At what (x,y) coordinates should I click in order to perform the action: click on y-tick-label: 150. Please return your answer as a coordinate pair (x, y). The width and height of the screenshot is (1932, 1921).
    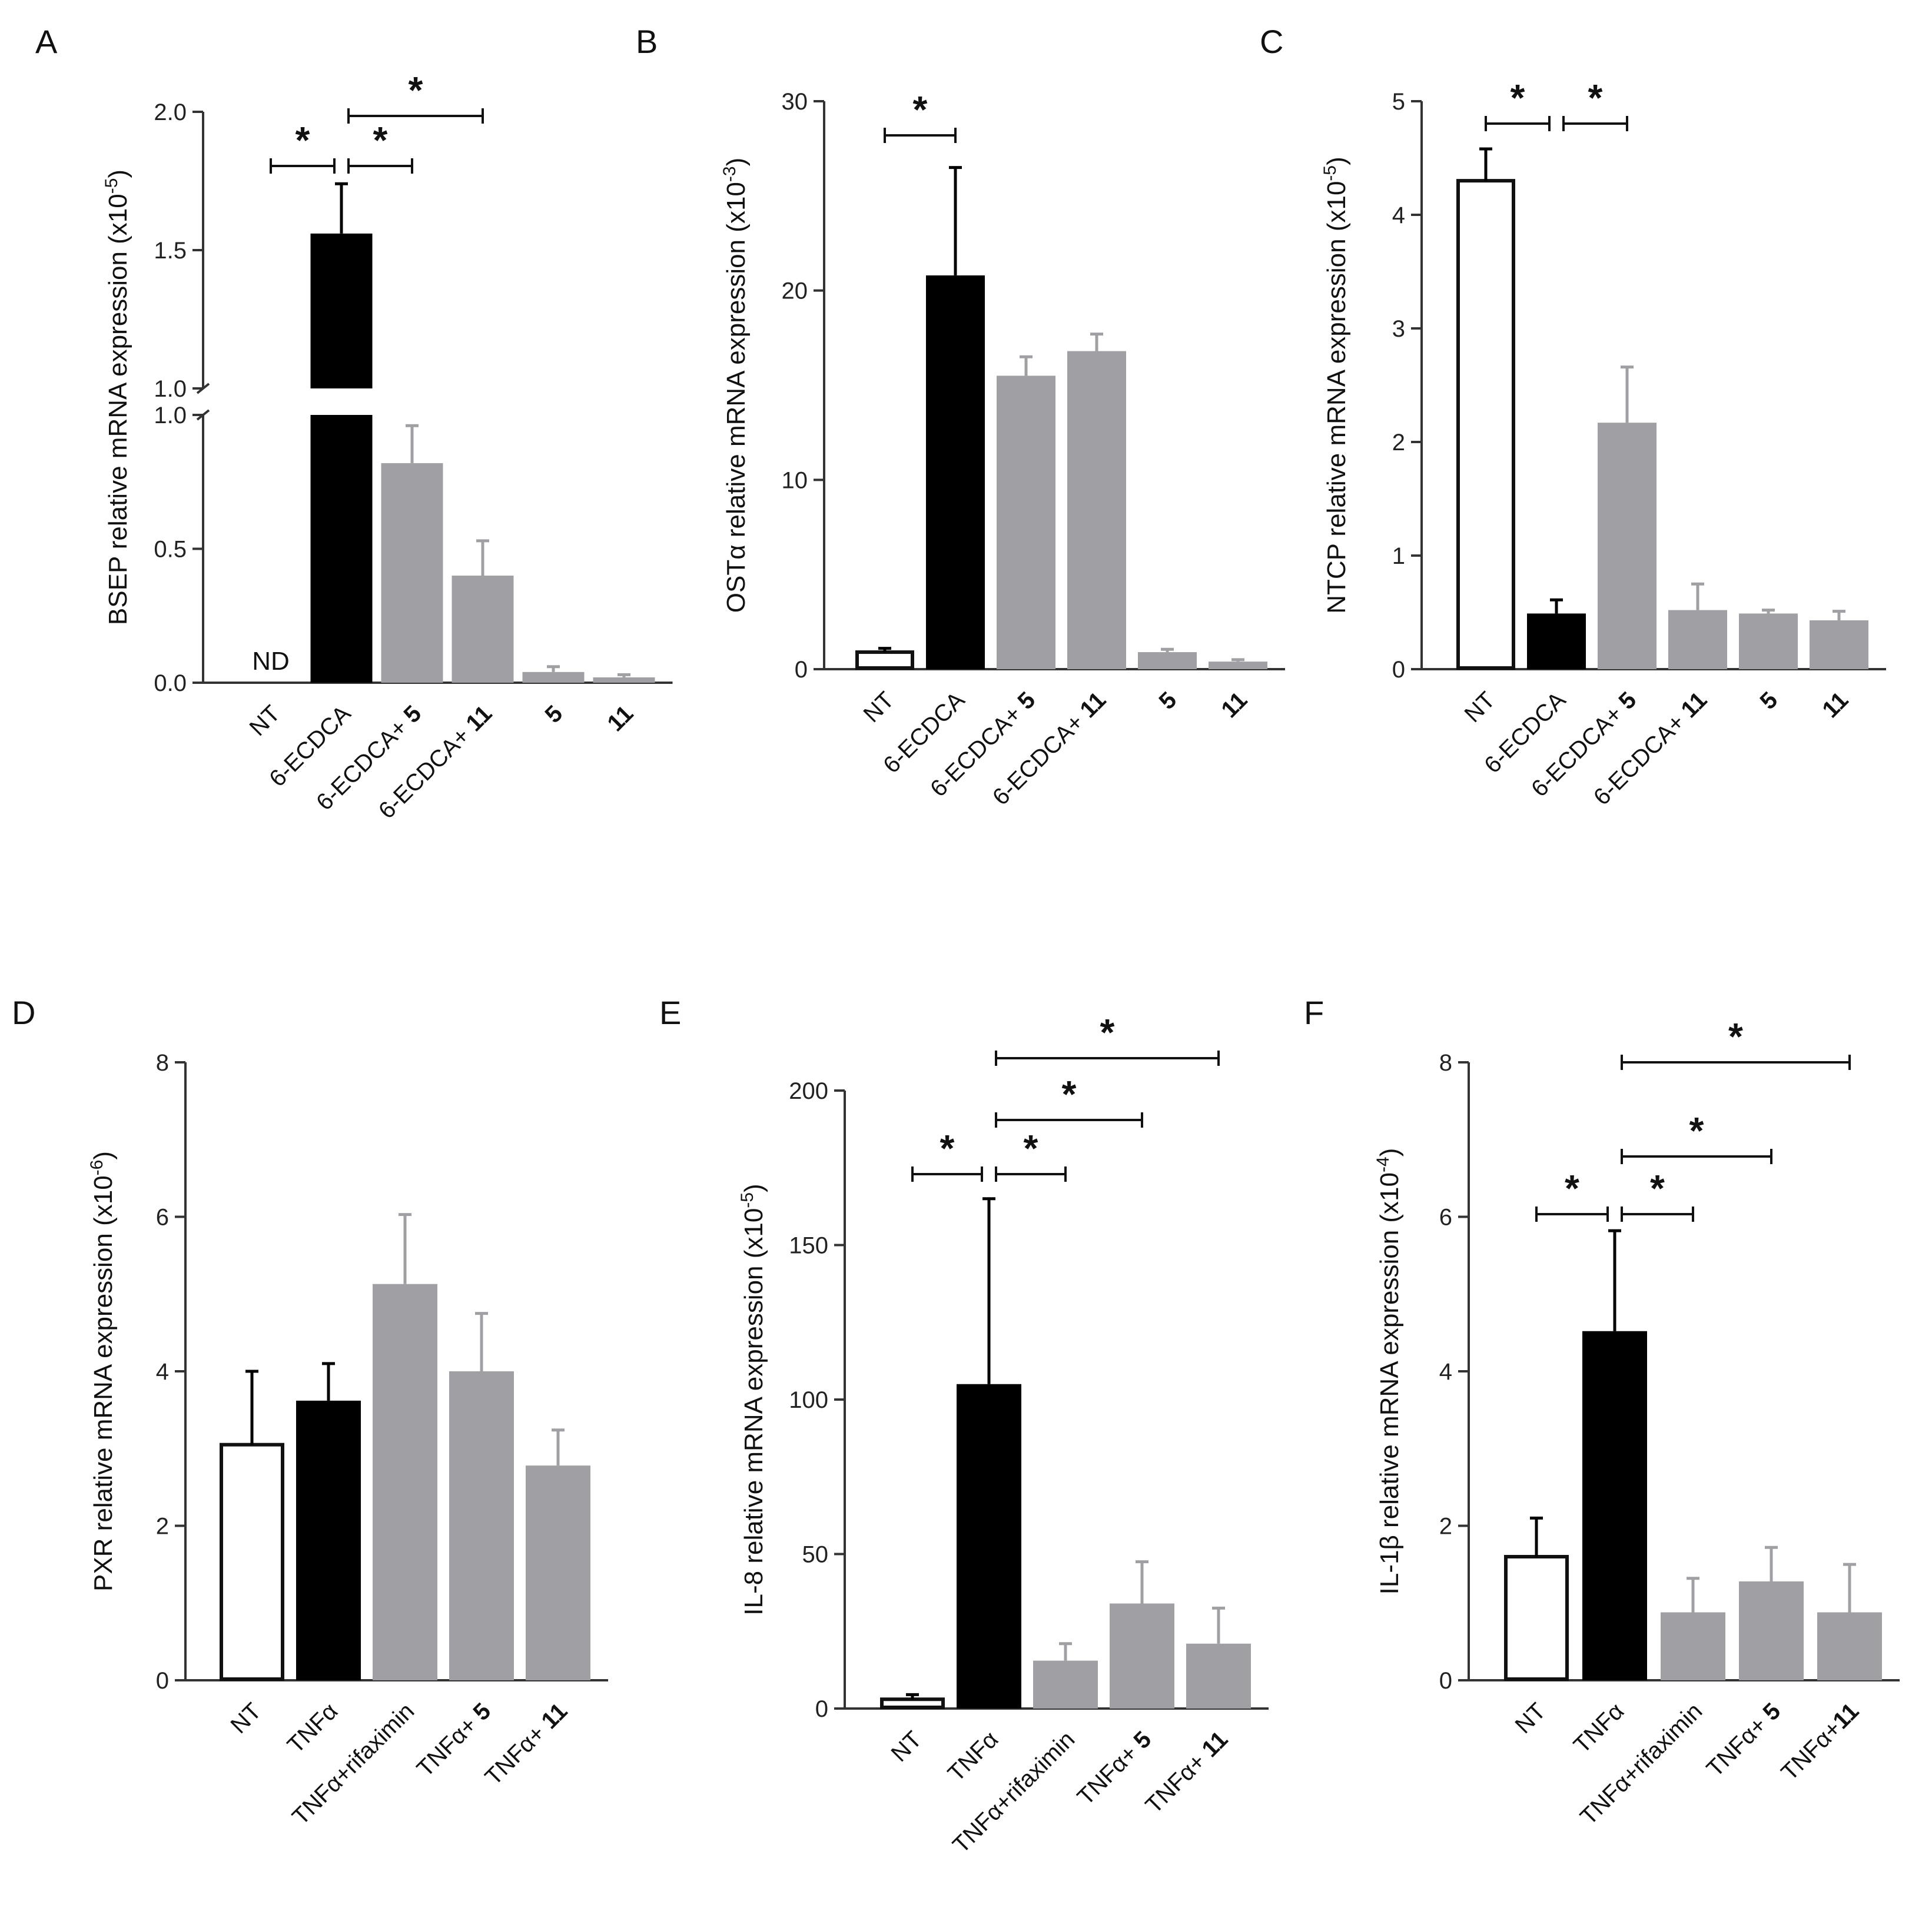
    Looking at the image, I should click on (808, 1246).